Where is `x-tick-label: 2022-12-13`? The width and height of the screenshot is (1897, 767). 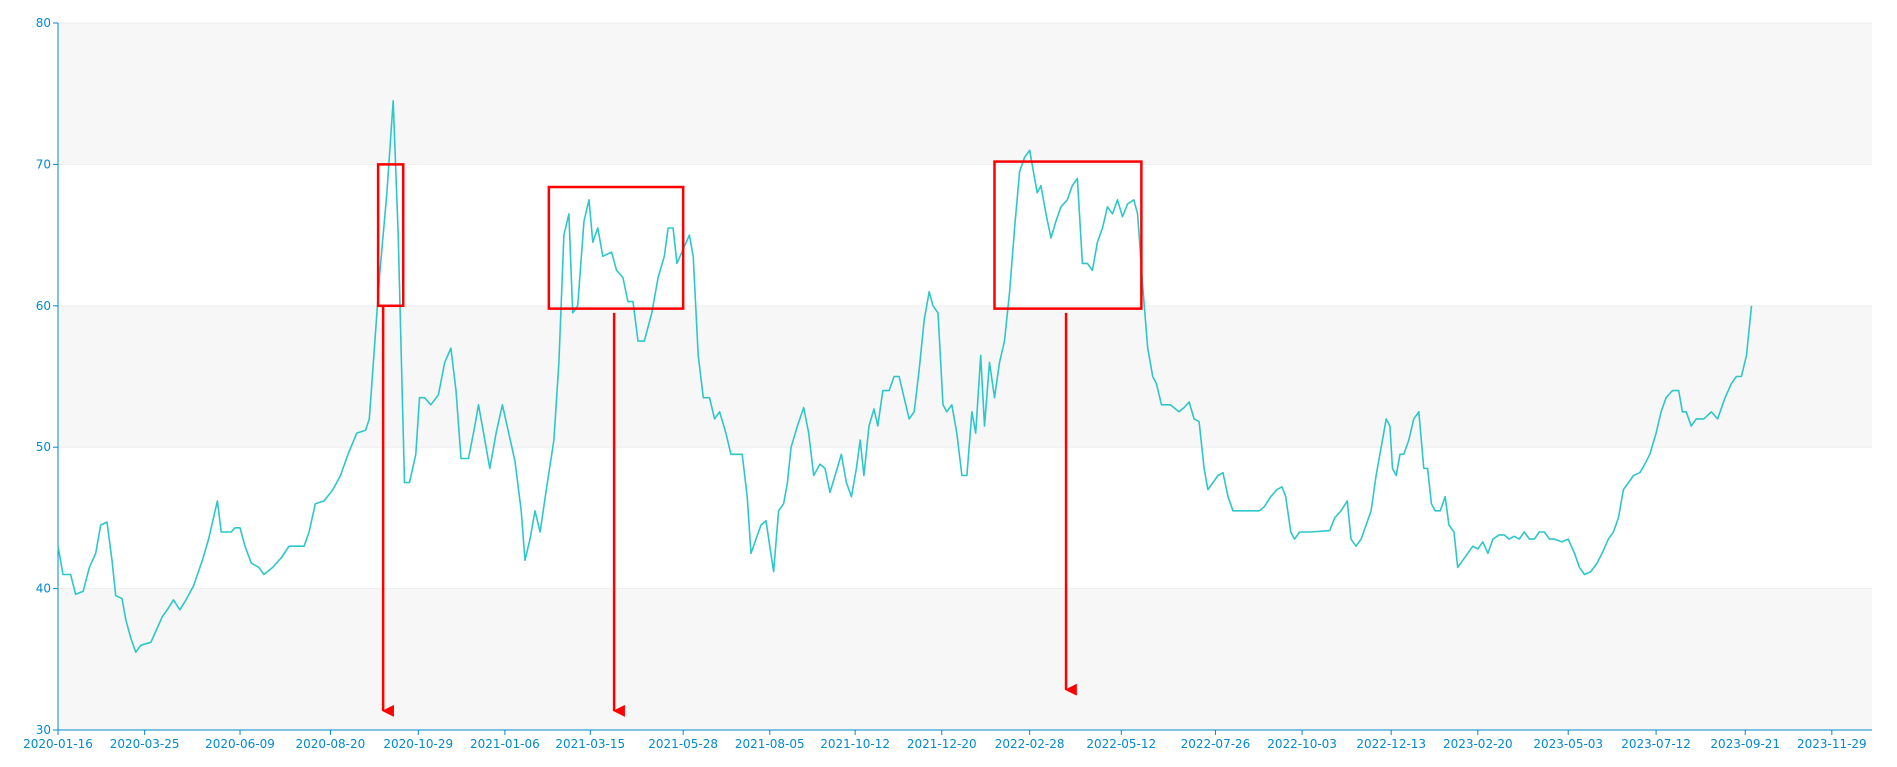 x-tick-label: 2022-12-13 is located at coordinates (1391, 744).